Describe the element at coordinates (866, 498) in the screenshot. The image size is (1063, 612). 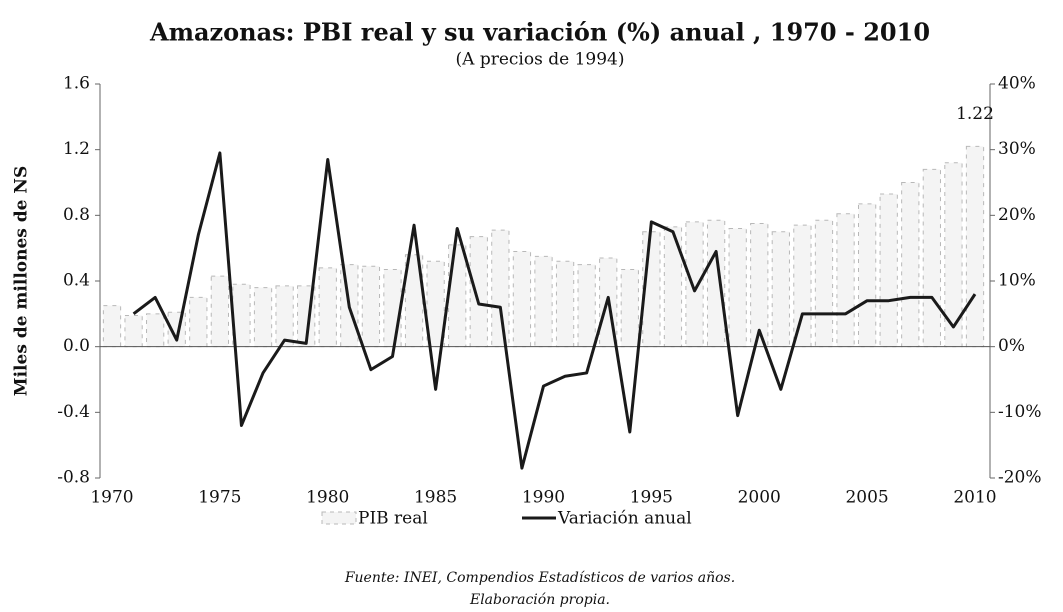
I see `x-tick-label: 2005` at that location.